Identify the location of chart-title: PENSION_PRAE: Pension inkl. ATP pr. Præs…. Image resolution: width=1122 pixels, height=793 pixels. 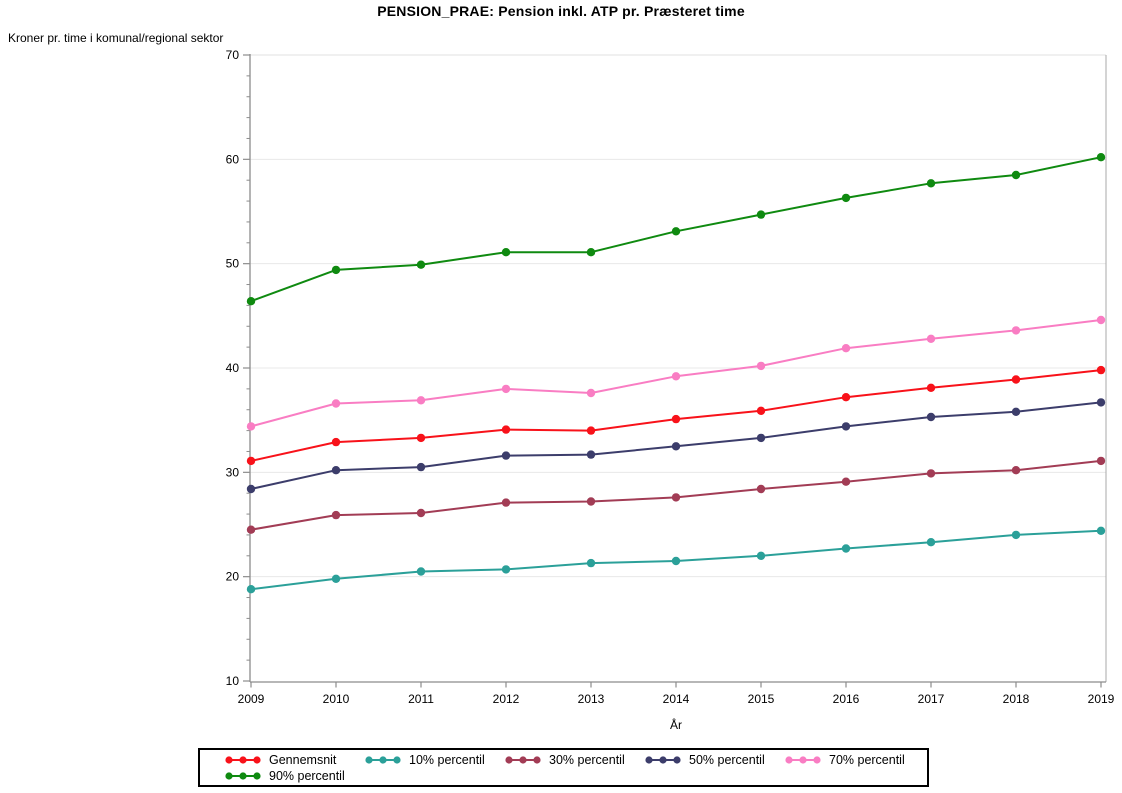
(561, 11).